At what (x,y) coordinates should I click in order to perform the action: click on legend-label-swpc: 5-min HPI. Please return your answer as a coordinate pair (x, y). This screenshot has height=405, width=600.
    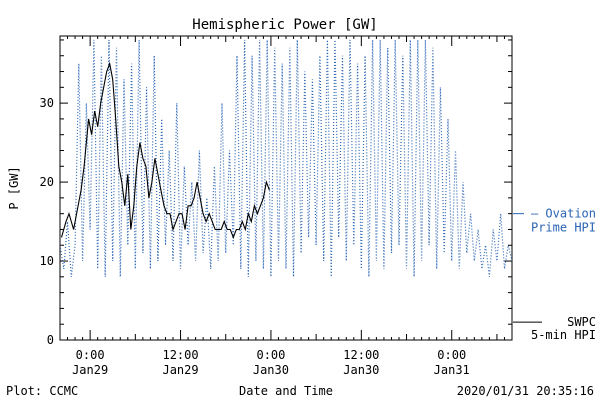
    Looking at the image, I should click on (563, 335).